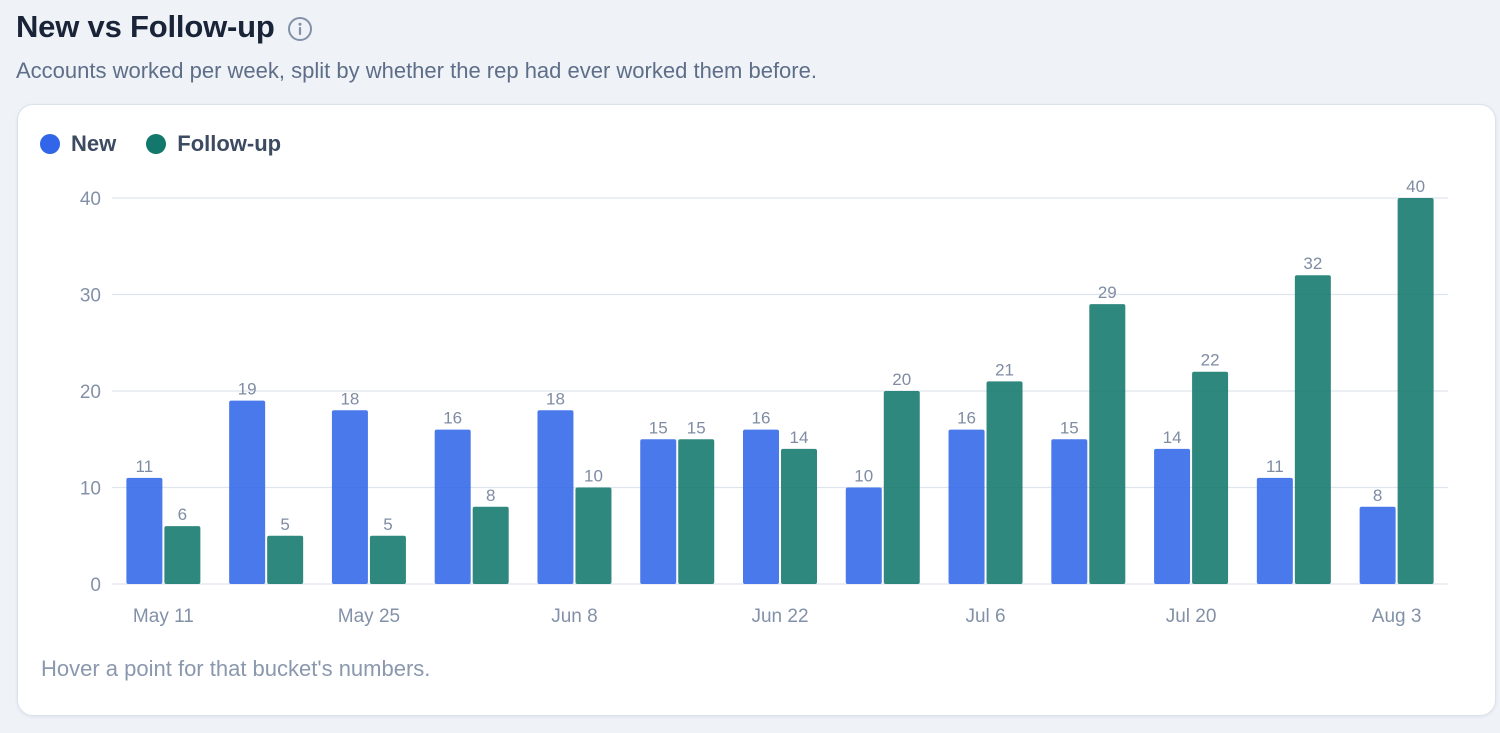 This screenshot has height=733, width=1500. What do you see at coordinates (1172, 437) in the screenshot?
I see `data-label-new: 14` at bounding box center [1172, 437].